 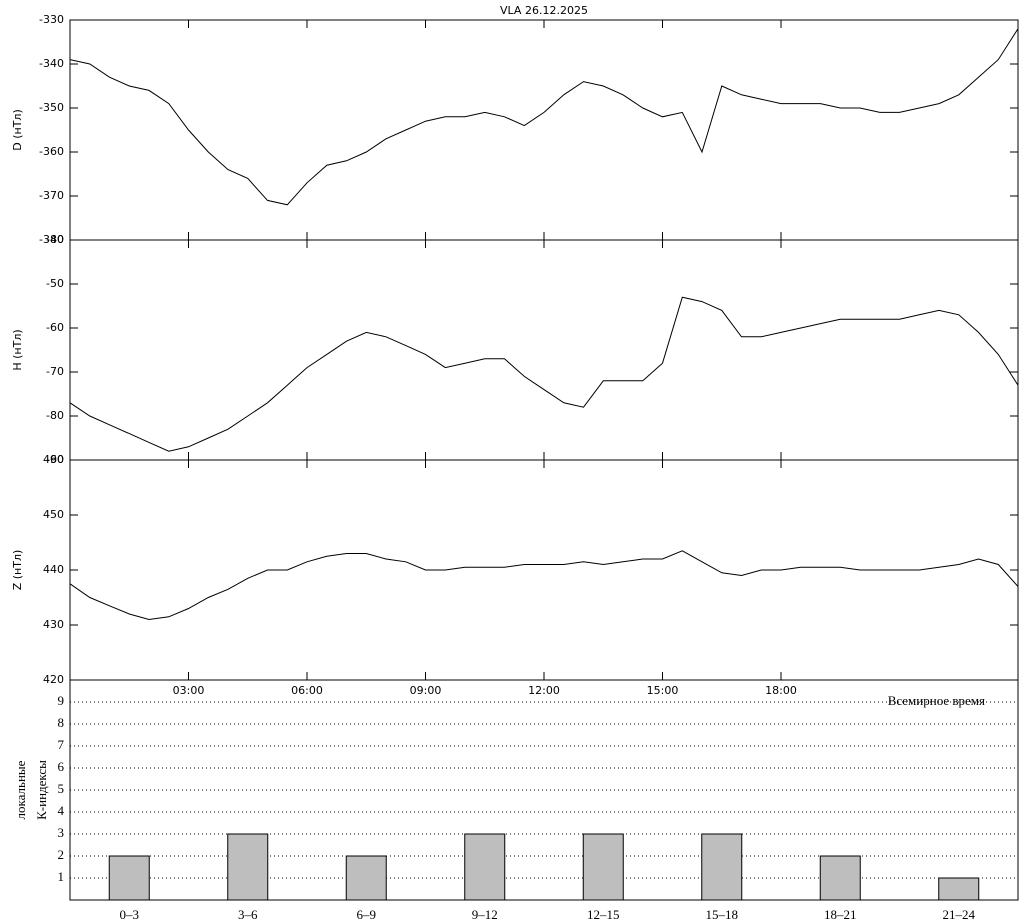 I want to click on y-axis-label: локальные, so click(x=20, y=789).